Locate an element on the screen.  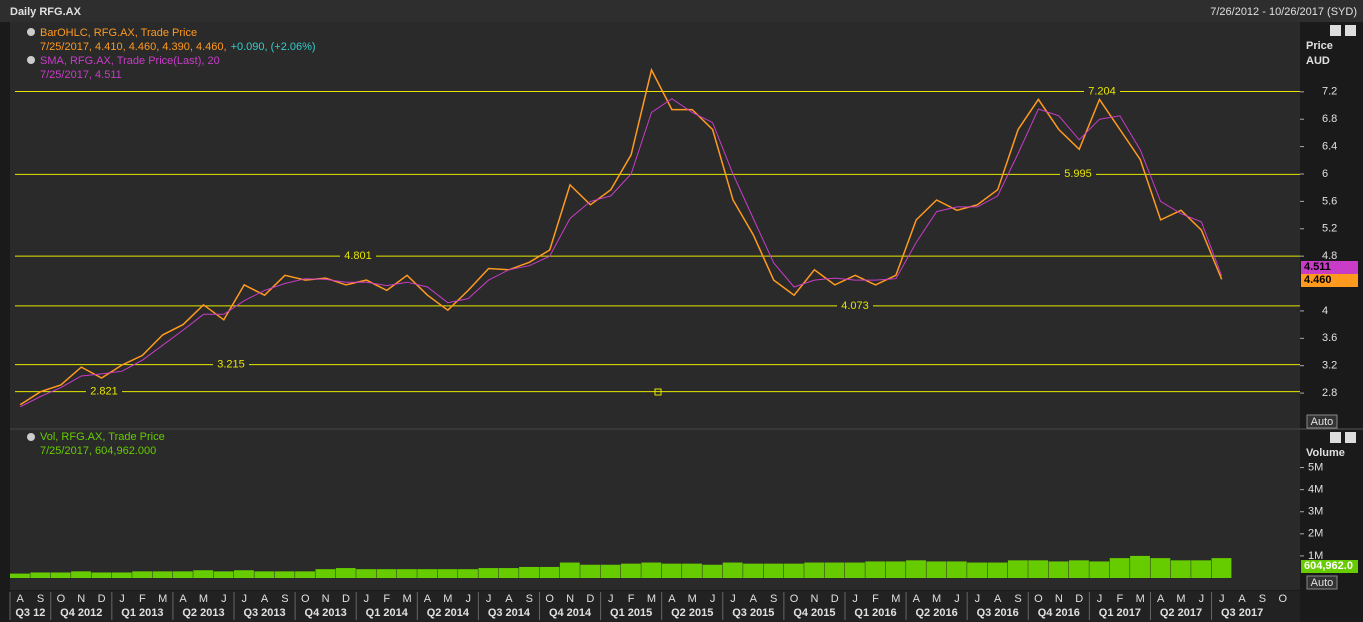
legend-detail: 7/25/2017, 4.511 is located at coordinates (81, 75).